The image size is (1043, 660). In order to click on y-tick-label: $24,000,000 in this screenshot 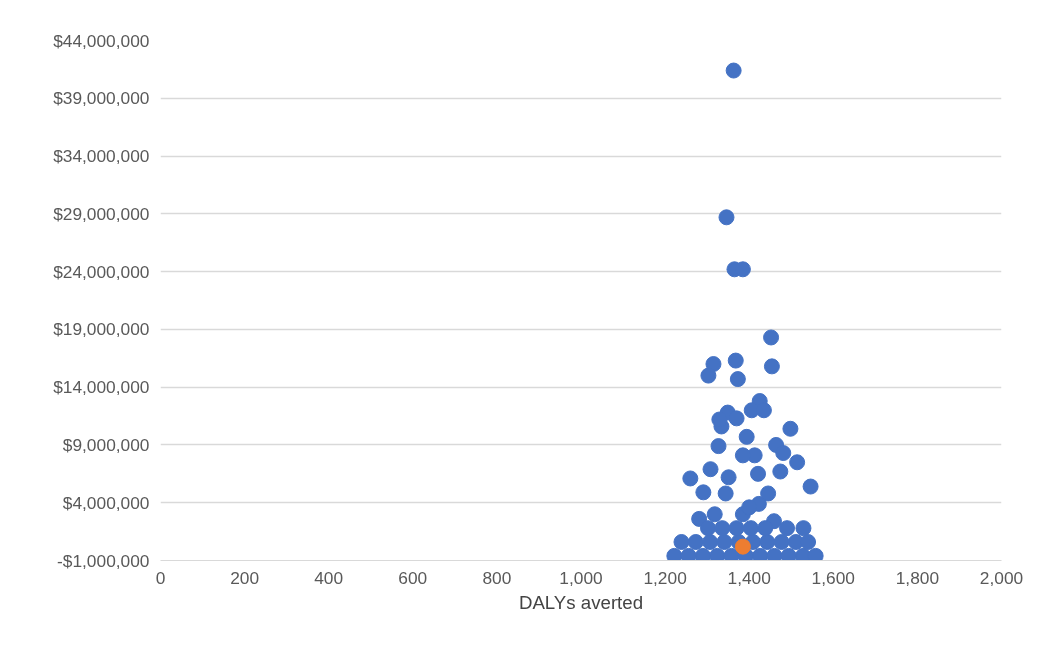, I will do `click(101, 271)`.